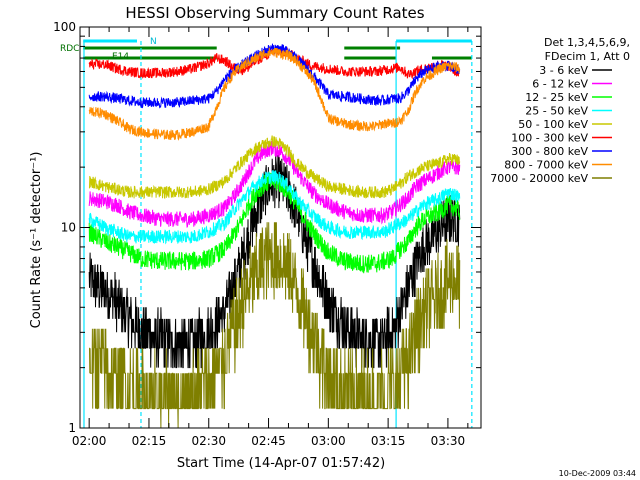  What do you see at coordinates (597, 473) in the screenshot?
I see `footer-date: 10-Dec-2009 03:44` at bounding box center [597, 473].